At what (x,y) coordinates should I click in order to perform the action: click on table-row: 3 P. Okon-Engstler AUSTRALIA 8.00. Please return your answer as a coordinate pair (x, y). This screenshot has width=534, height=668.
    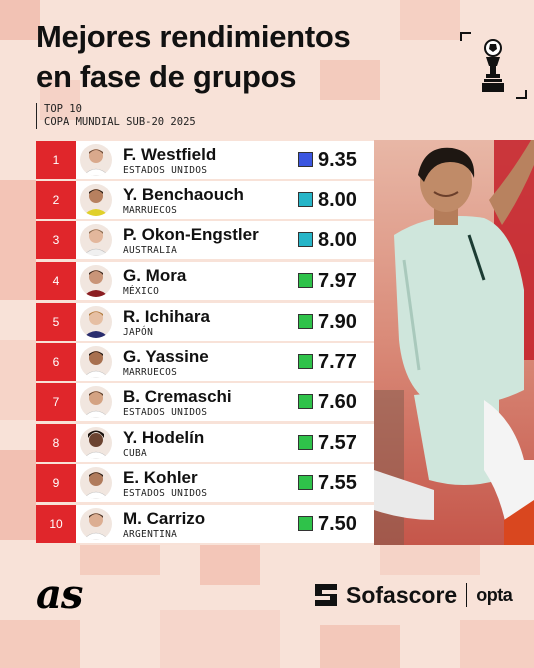
    Looking at the image, I should click on (205, 240).